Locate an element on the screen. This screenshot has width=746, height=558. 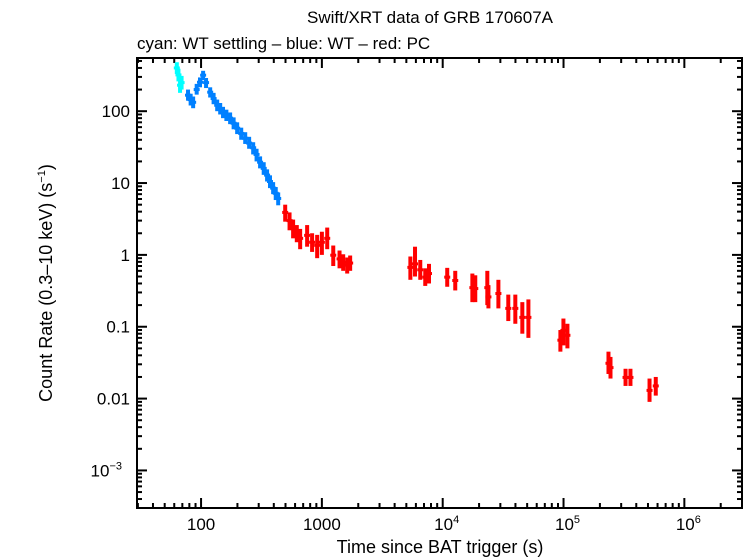
y-tick-label: 100 is located at coordinates (116, 111).